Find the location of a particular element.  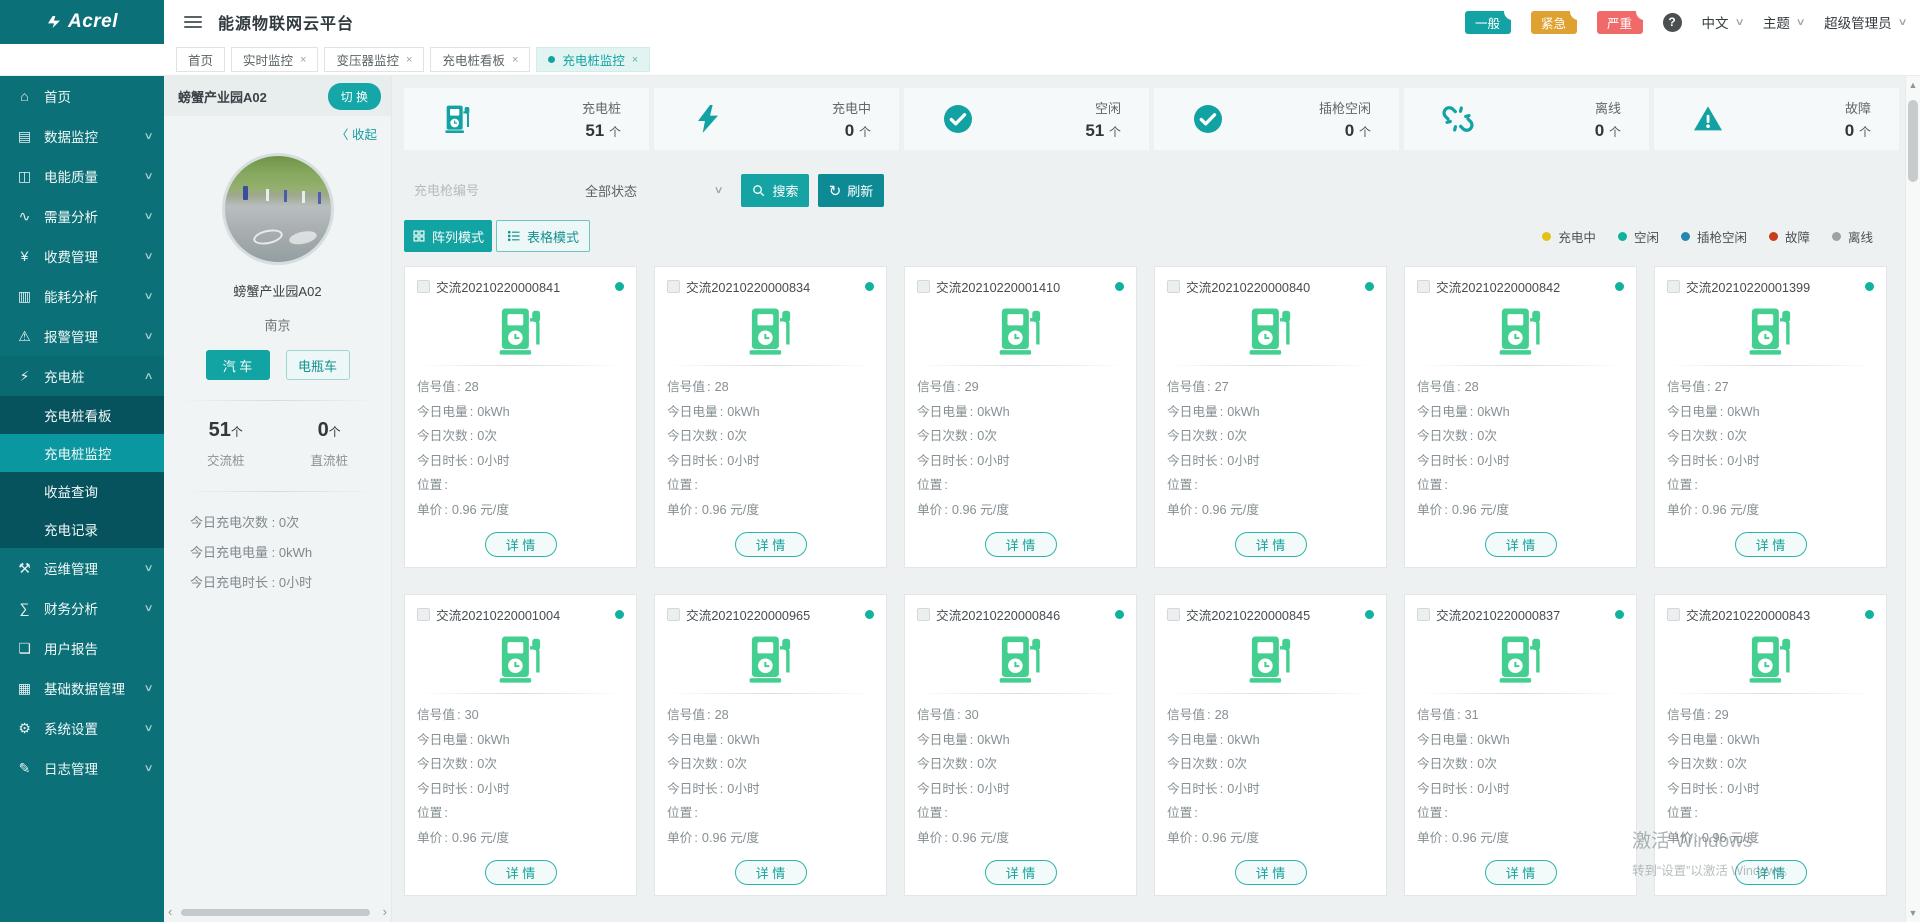

menu-collapse-icon is located at coordinates (193, 22).